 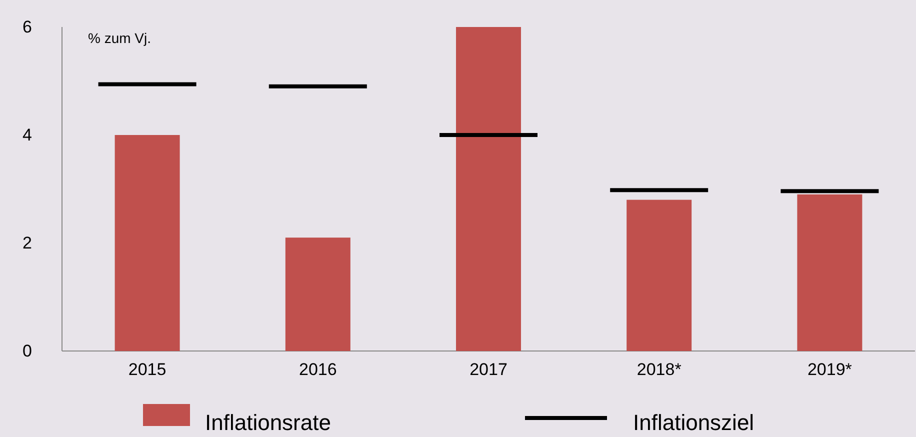 I want to click on y-tick-label: 2, so click(x=27, y=242).